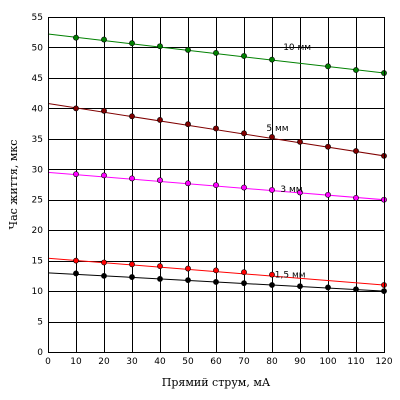 The height and width of the screenshot is (400, 400). Describe the element at coordinates (40, 323) in the screenshot. I see `y-tick-label: 5` at that location.